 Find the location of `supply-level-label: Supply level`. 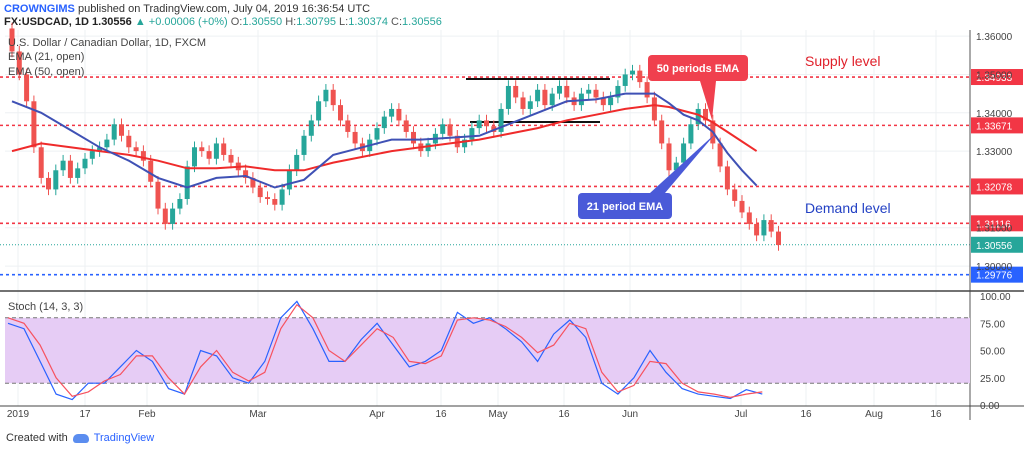

supply-level-label: Supply level is located at coordinates (843, 61).